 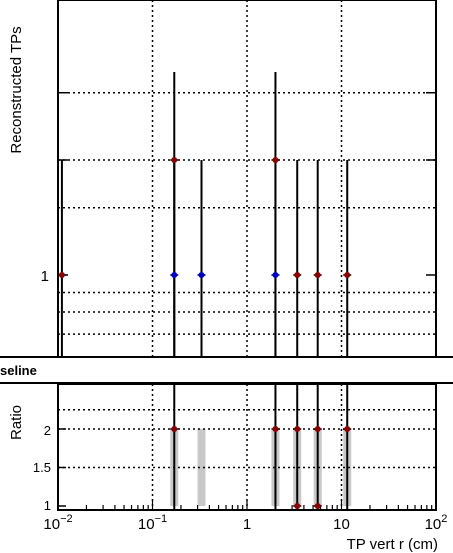 What do you see at coordinates (42, 467) in the screenshot?
I see `ratio-y-tick-label: 1.5` at bounding box center [42, 467].